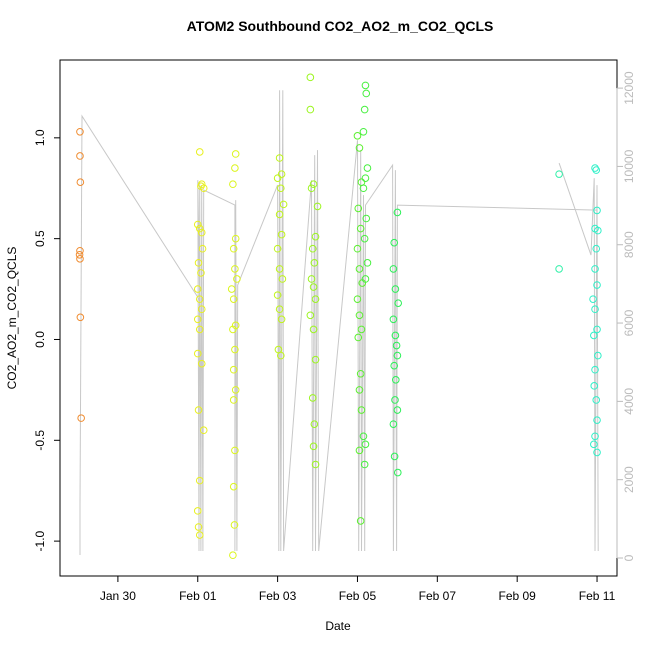  I want to click on chart-title: ATOM2 Southbound CO2_AO2_m_CO2_QCLS, so click(340, 26).